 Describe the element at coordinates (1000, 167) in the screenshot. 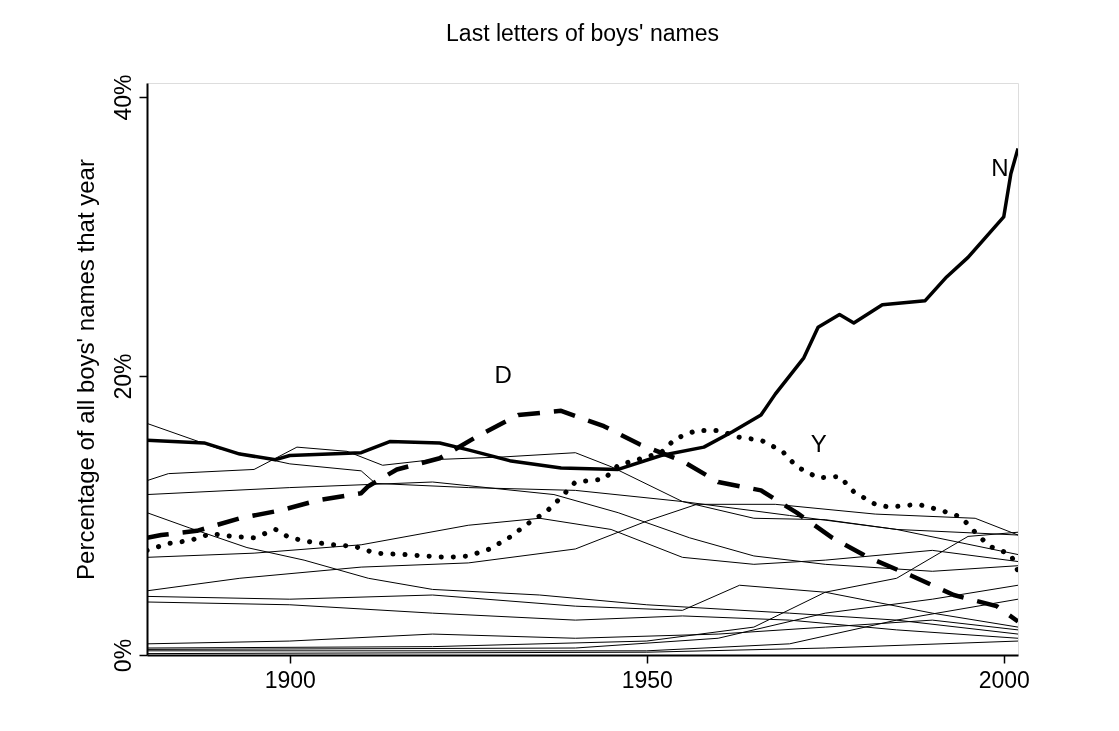

I see `series-label: N` at that location.